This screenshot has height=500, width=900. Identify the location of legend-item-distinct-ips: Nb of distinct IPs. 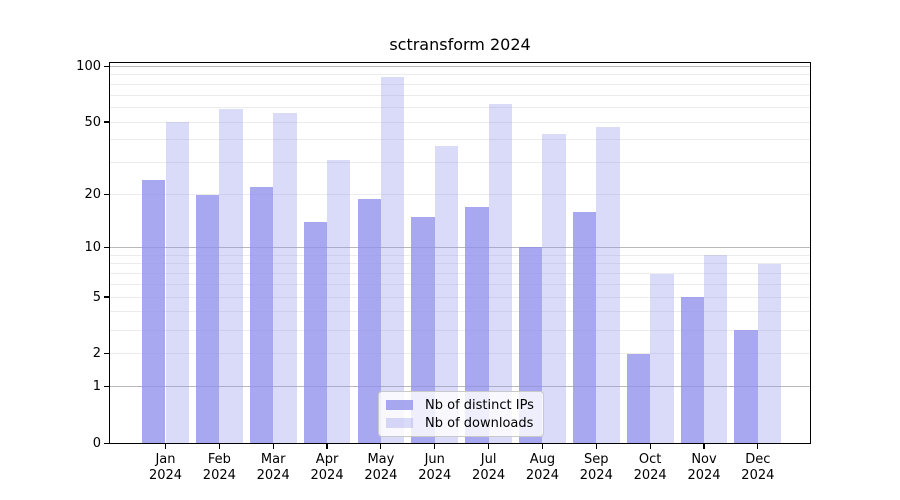
(460, 405).